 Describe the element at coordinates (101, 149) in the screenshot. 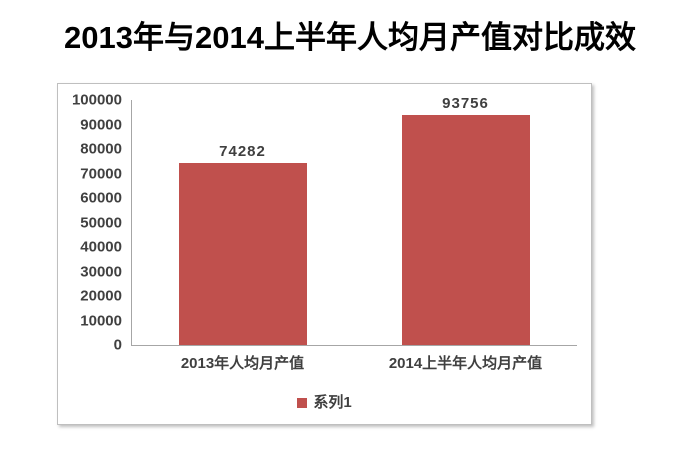

I see `y-tick-label: 80000` at that location.